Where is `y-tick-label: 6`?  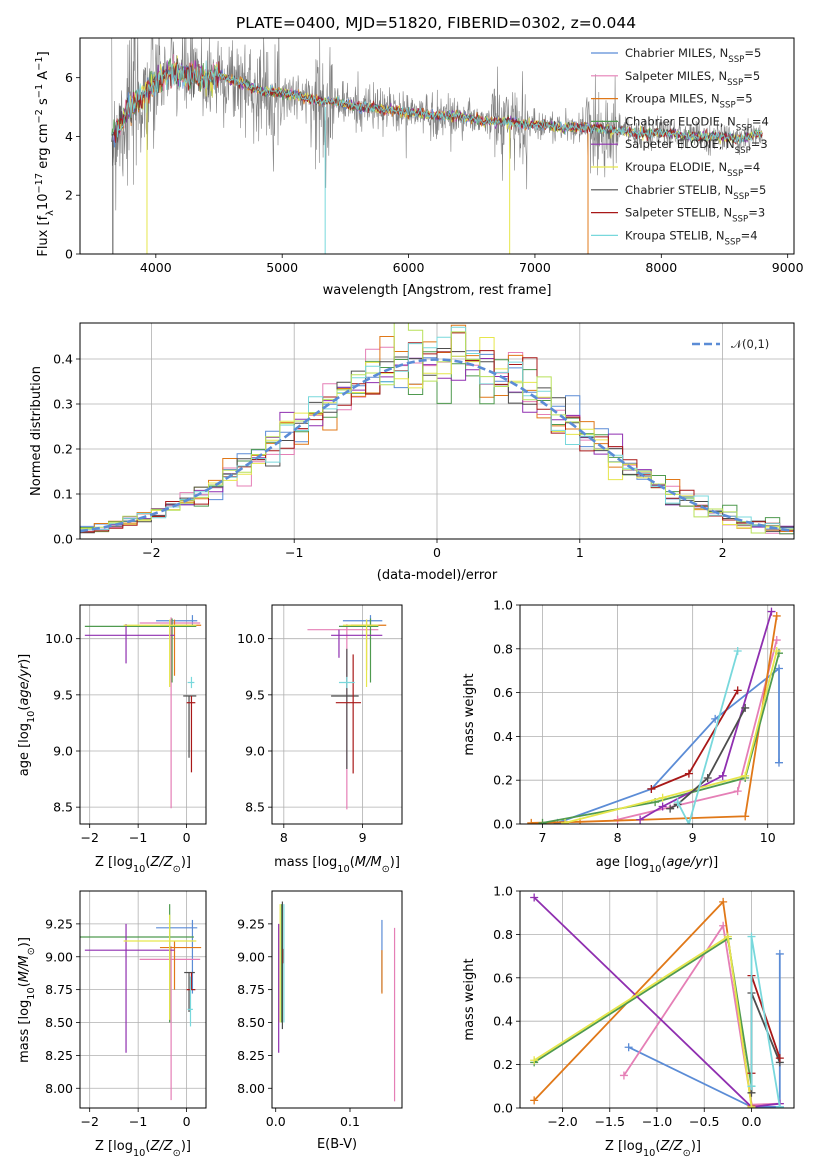 y-tick-label: 6 is located at coordinates (69, 77).